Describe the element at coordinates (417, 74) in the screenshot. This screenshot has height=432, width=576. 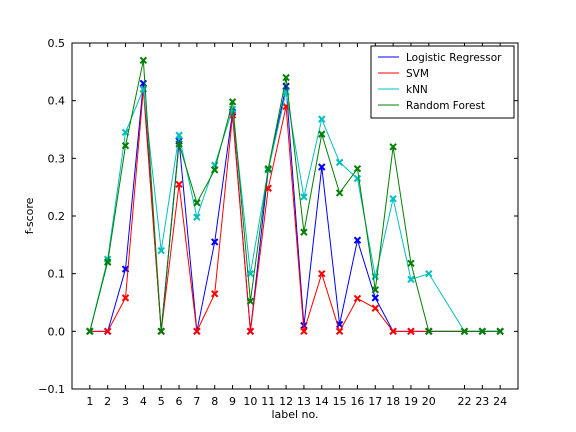
I see `legend-label-1: SVM` at that location.